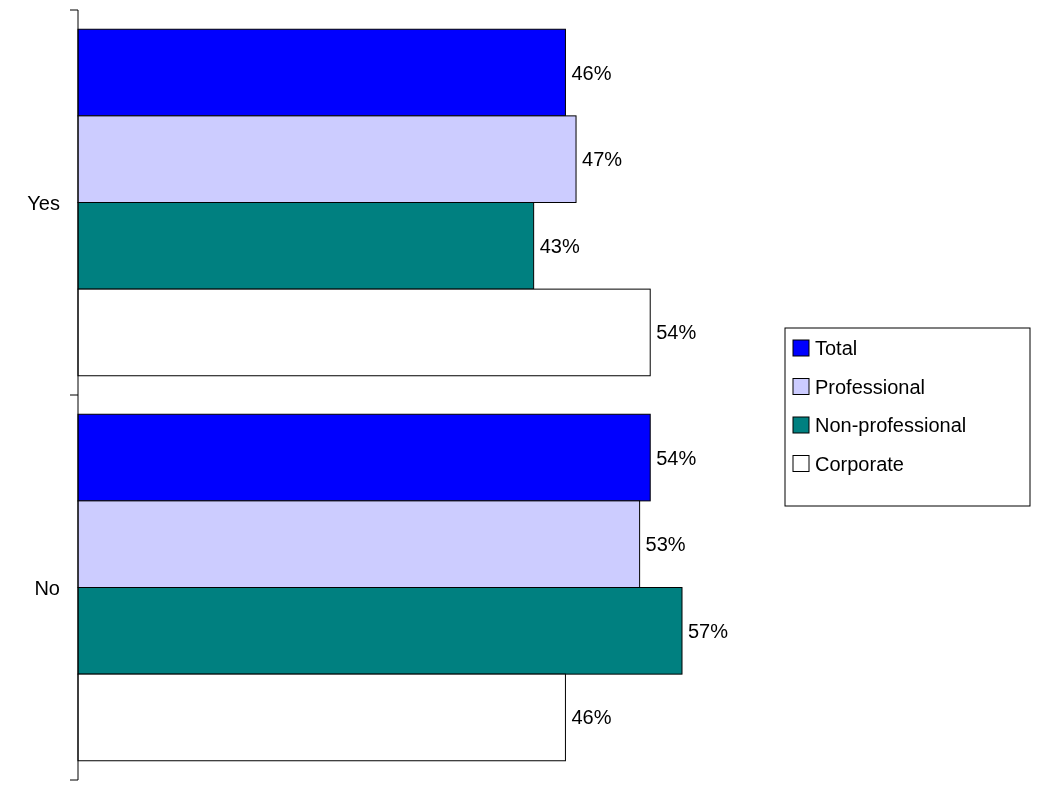  What do you see at coordinates (559, 245) in the screenshot?
I see `data-label: 43%` at bounding box center [559, 245].